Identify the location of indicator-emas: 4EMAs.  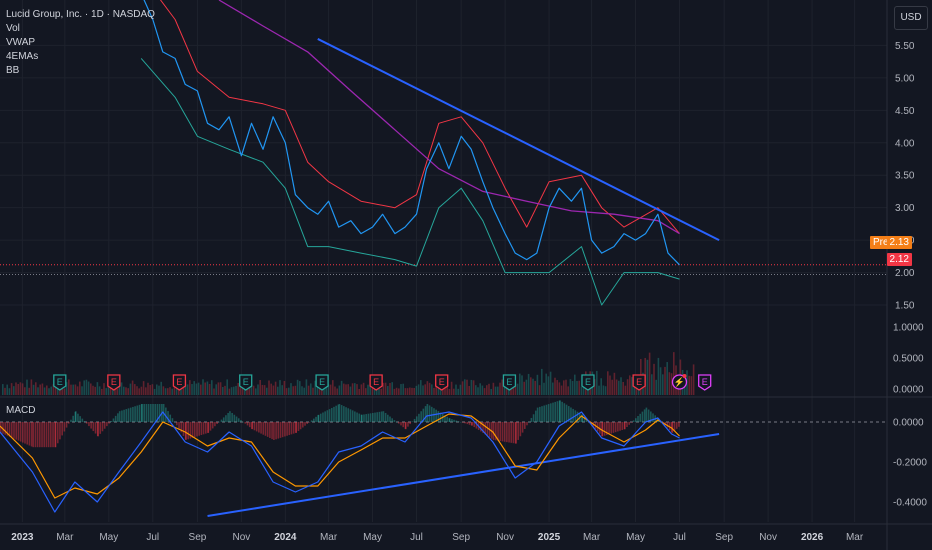
(22, 56).